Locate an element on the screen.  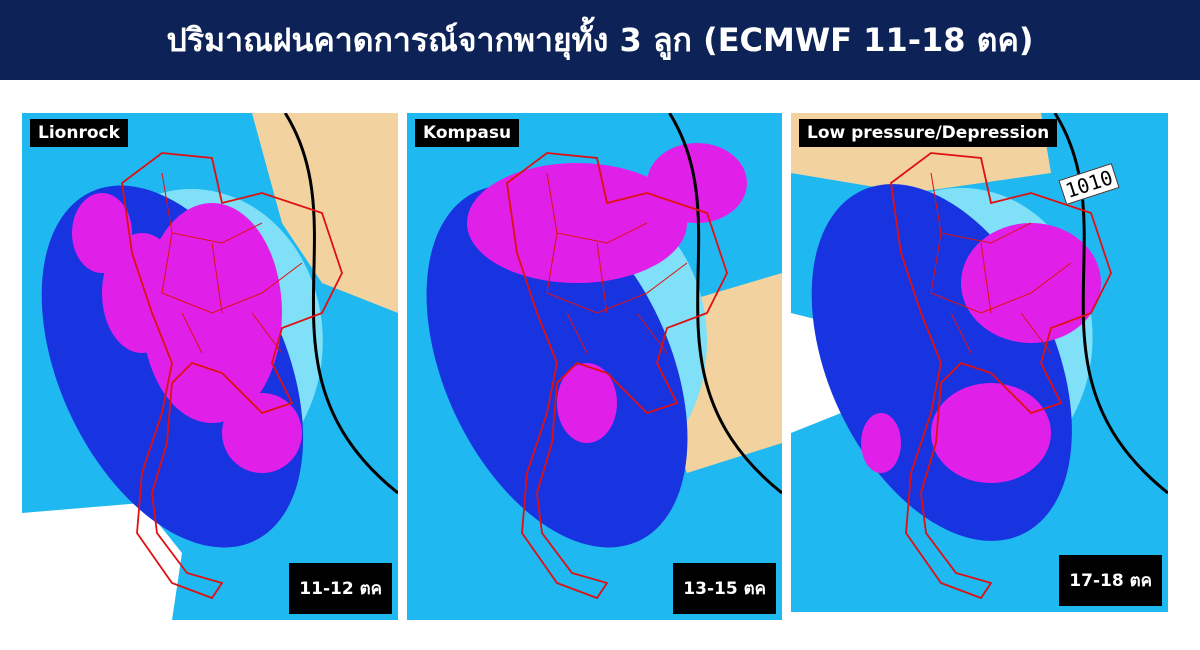
land is located at coordinates (325, 213).